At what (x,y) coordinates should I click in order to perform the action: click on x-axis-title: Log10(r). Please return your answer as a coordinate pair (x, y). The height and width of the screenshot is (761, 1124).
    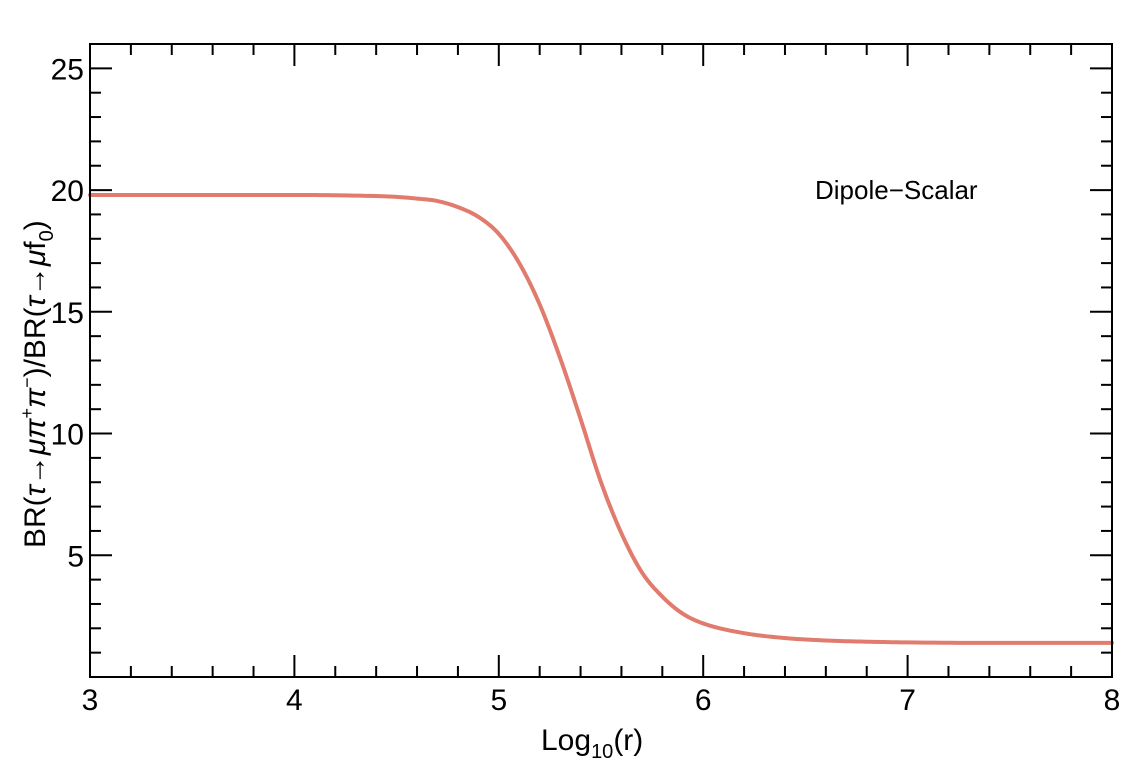
    Looking at the image, I should click on (592, 742).